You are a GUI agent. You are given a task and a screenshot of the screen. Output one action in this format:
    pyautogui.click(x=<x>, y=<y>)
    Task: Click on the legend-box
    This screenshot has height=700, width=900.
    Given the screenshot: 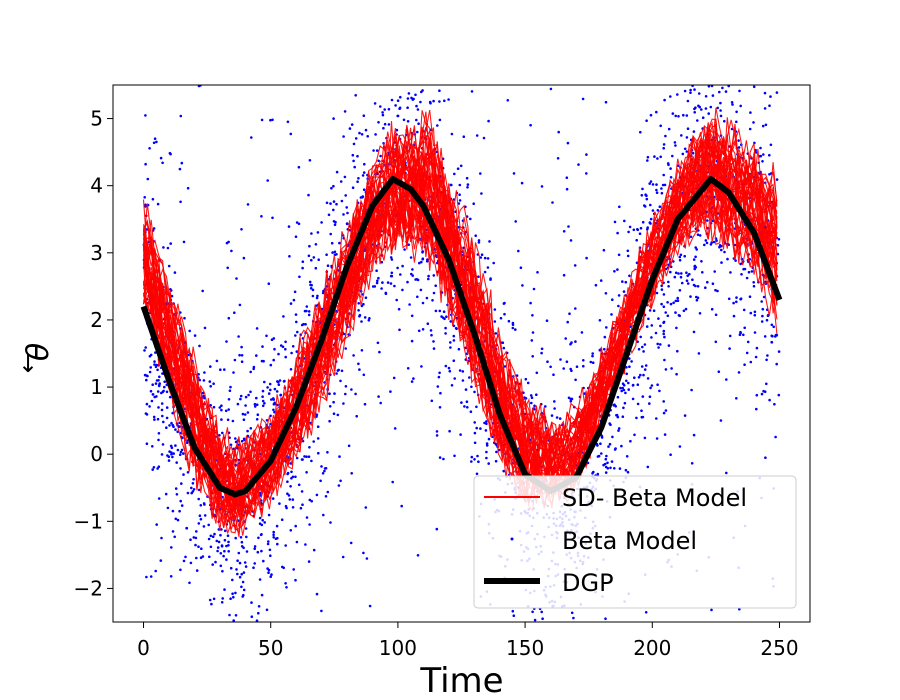 What is the action you would take?
    pyautogui.click(x=635, y=542)
    